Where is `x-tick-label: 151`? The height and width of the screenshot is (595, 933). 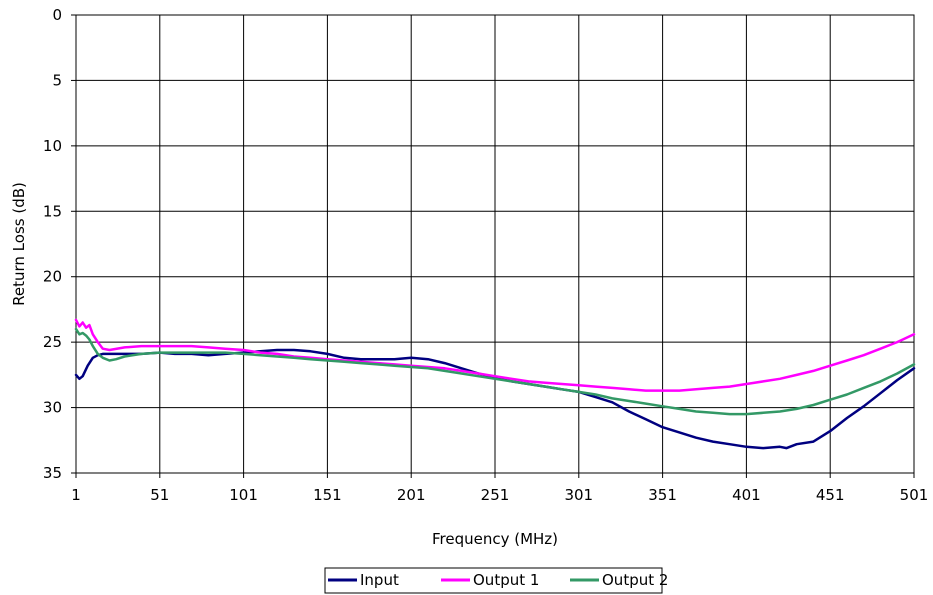 x-tick-label: 151 is located at coordinates (327, 495).